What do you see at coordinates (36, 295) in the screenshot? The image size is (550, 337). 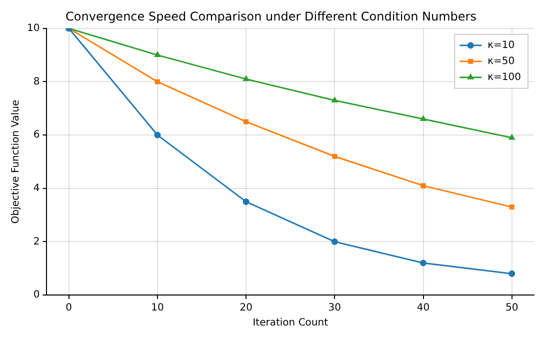 I see `y-tick-label: 0` at bounding box center [36, 295].